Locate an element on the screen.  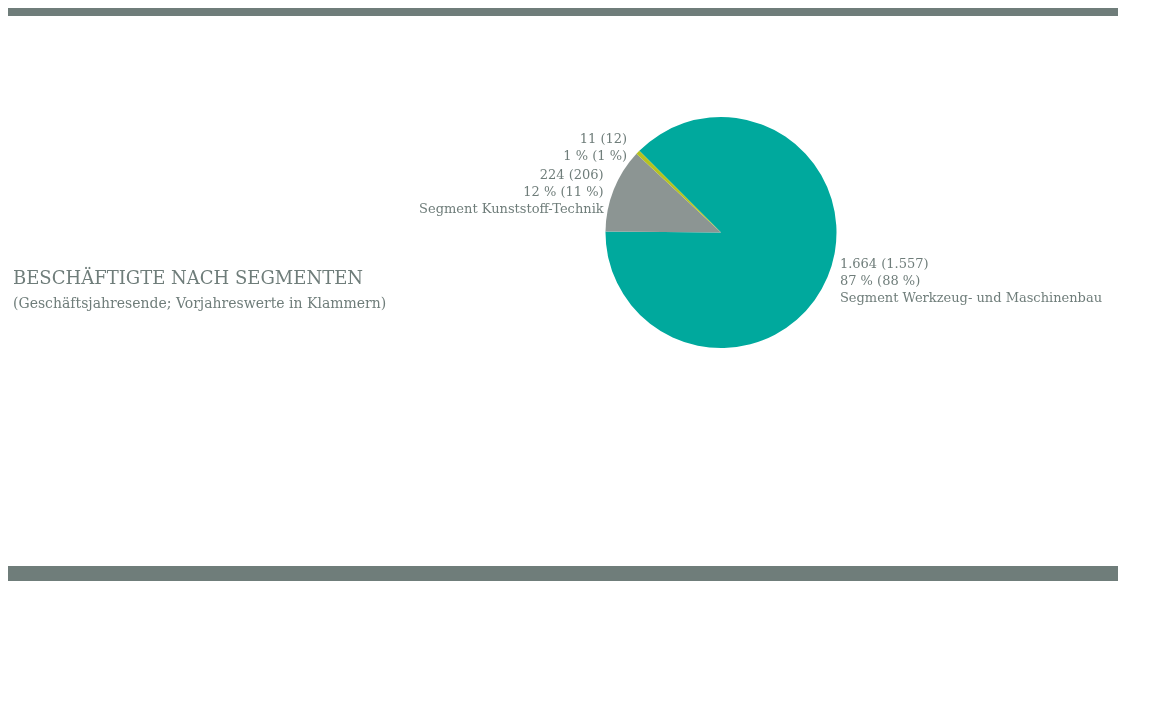
data-label: 224 (206) 12 % (11 %) is located at coordinates (563, 182).